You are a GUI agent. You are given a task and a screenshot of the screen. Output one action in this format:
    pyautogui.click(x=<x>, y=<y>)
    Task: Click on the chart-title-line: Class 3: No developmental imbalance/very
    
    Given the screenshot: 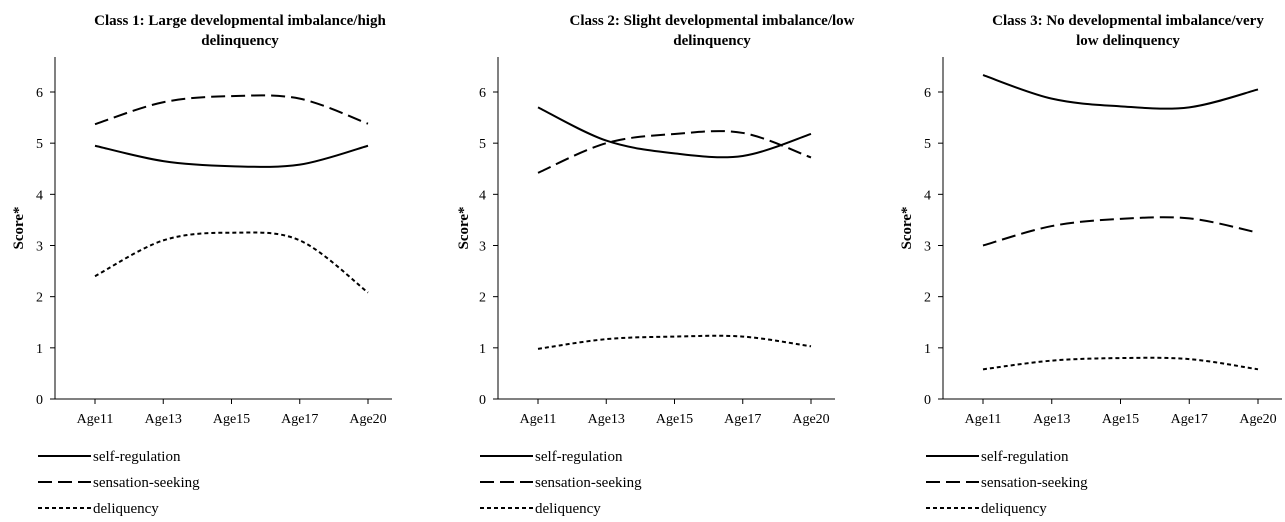 What is the action you would take?
    pyautogui.click(x=1128, y=21)
    